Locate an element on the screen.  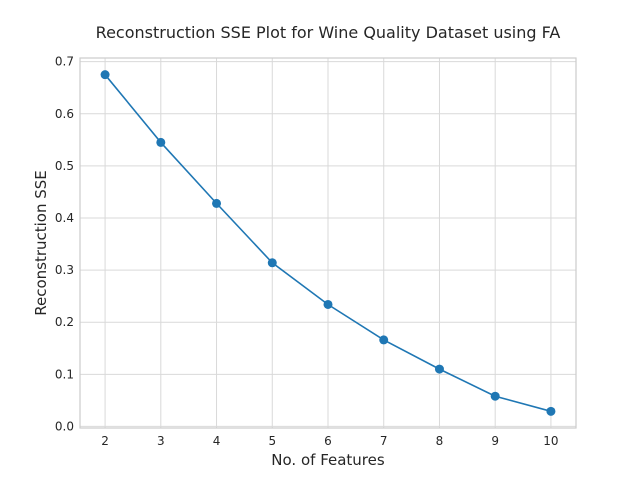
x-tick-label: 9 is located at coordinates (495, 441).